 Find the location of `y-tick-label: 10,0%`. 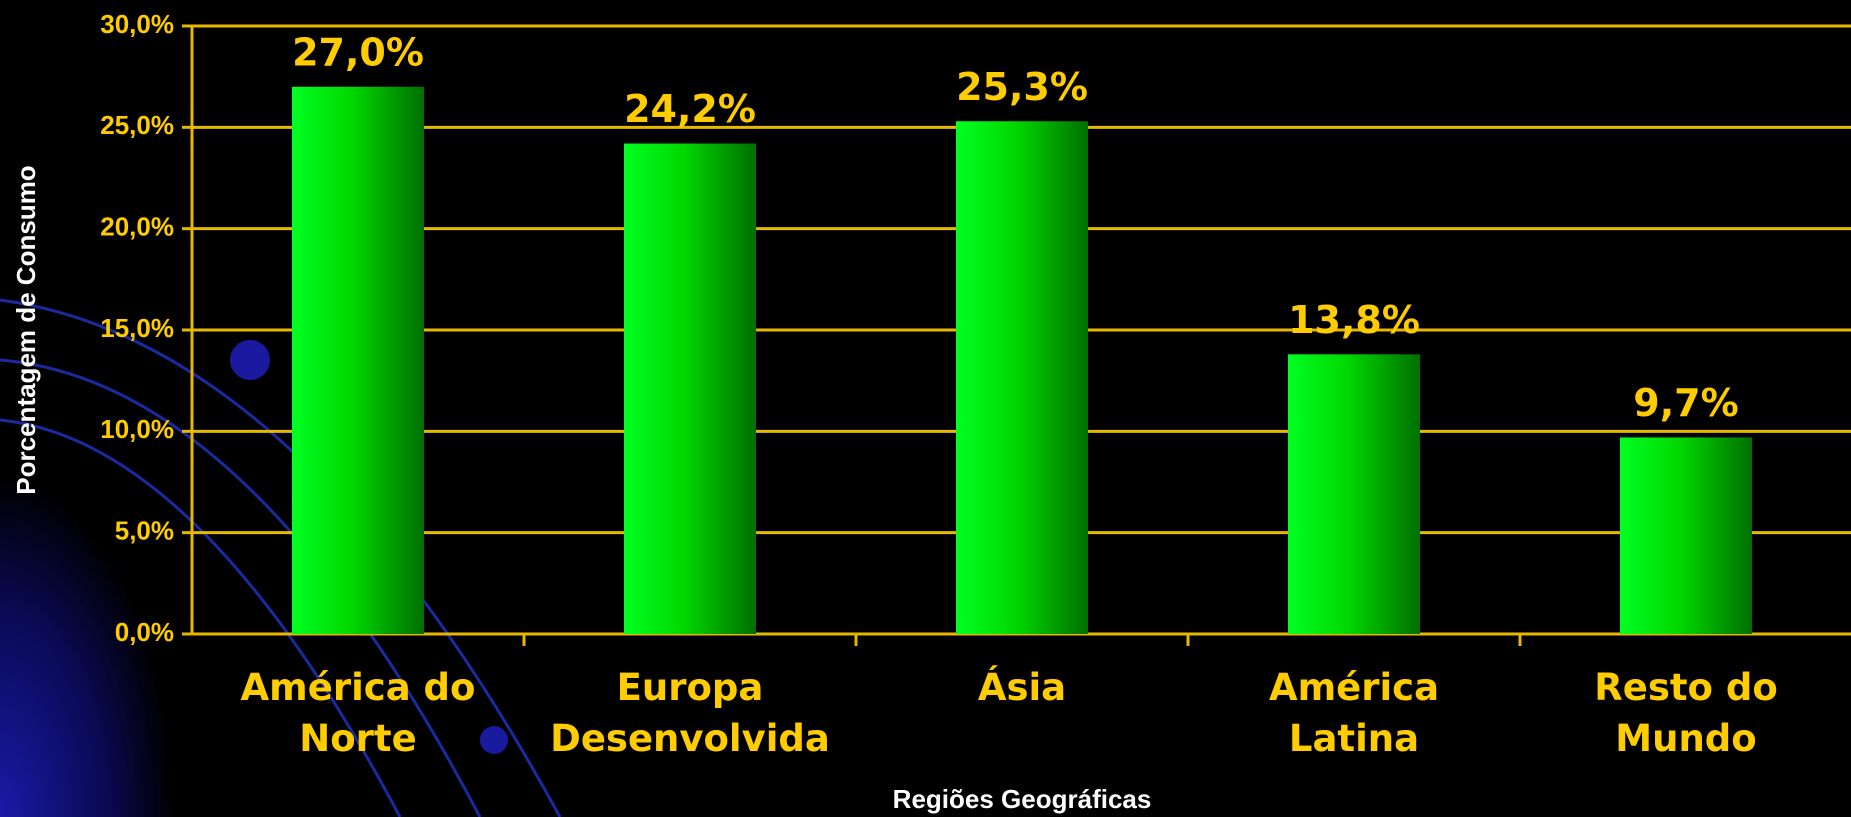

y-tick-label: 10,0% is located at coordinates (137, 429).